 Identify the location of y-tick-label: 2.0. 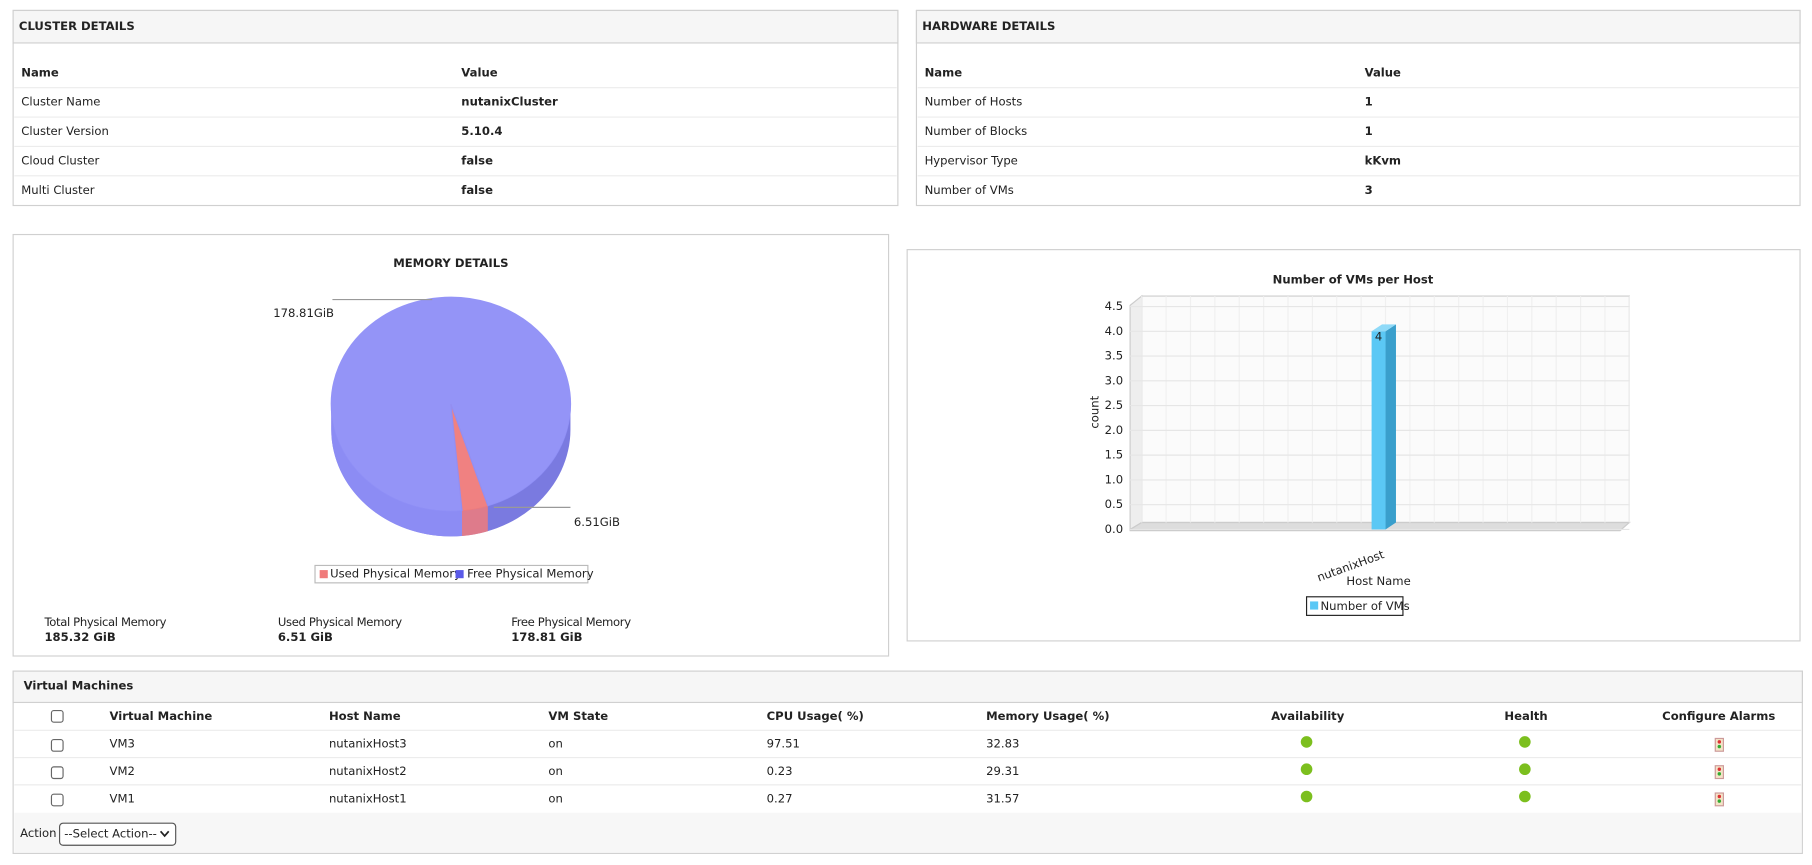
(1114, 430).